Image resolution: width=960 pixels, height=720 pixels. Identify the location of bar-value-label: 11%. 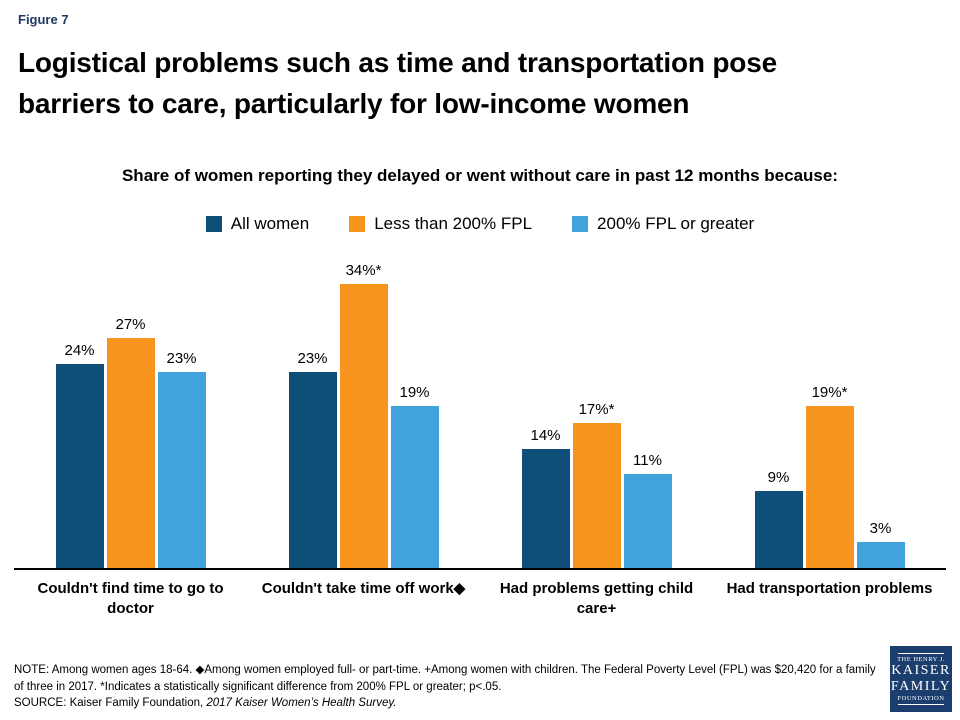
(647, 460).